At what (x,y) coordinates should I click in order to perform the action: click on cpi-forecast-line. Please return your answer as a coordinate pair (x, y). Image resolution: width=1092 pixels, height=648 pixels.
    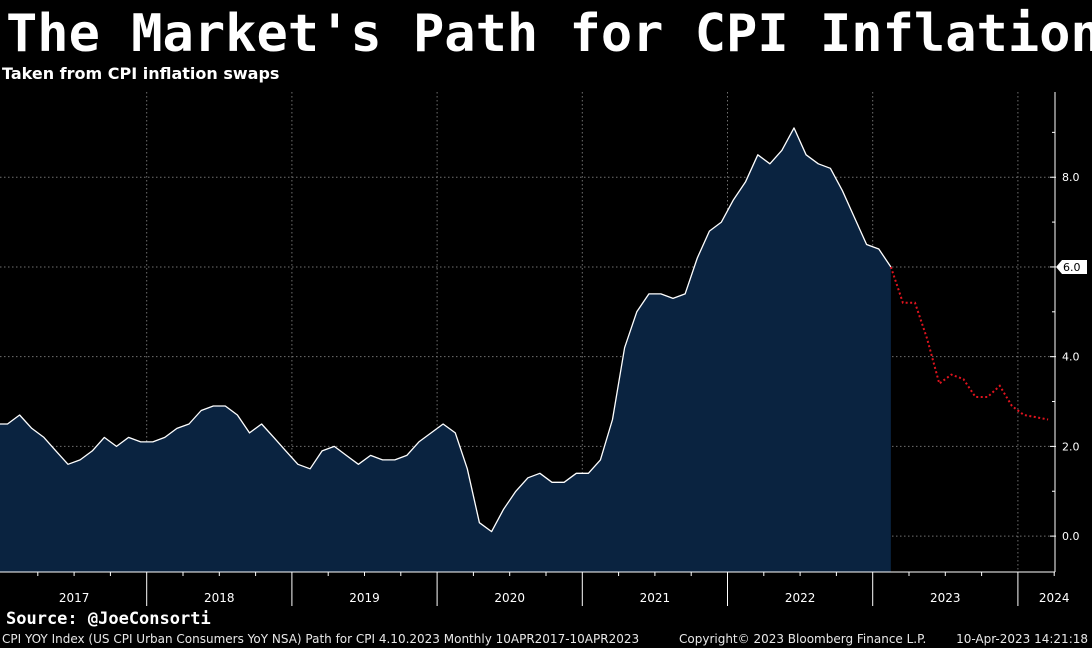
    Looking at the image, I should click on (969, 343).